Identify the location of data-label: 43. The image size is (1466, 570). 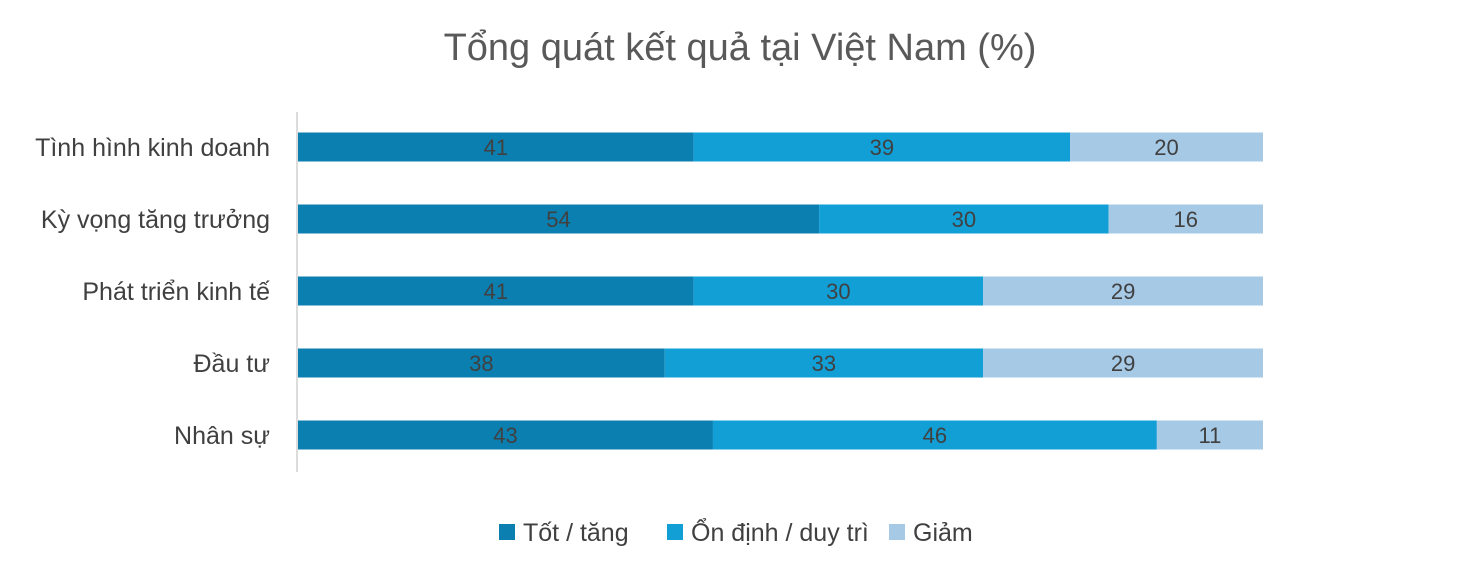
(505, 435).